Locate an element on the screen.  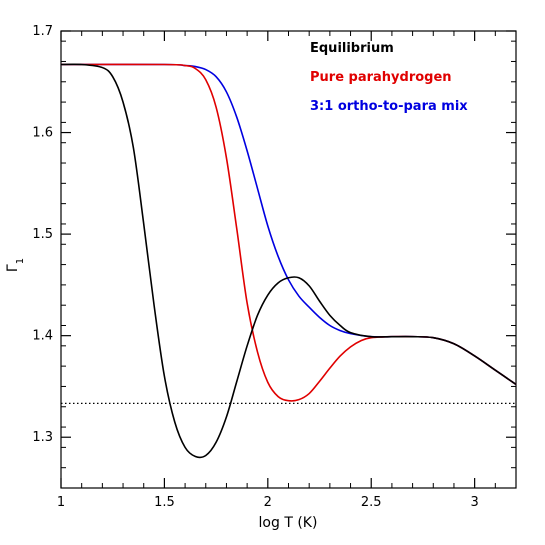
x-tick-label: 2 is located at coordinates (268, 502).